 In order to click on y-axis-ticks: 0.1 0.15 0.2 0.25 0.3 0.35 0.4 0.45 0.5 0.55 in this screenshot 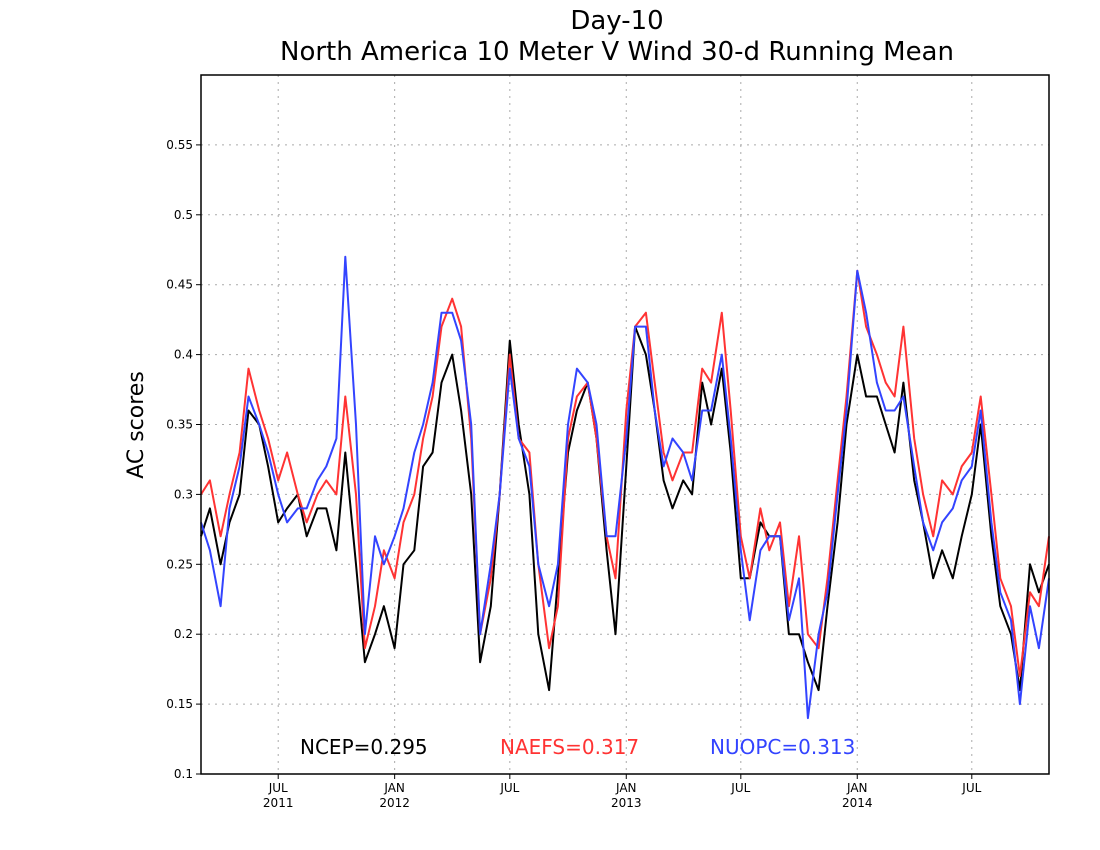, I will do `click(183, 459)`.